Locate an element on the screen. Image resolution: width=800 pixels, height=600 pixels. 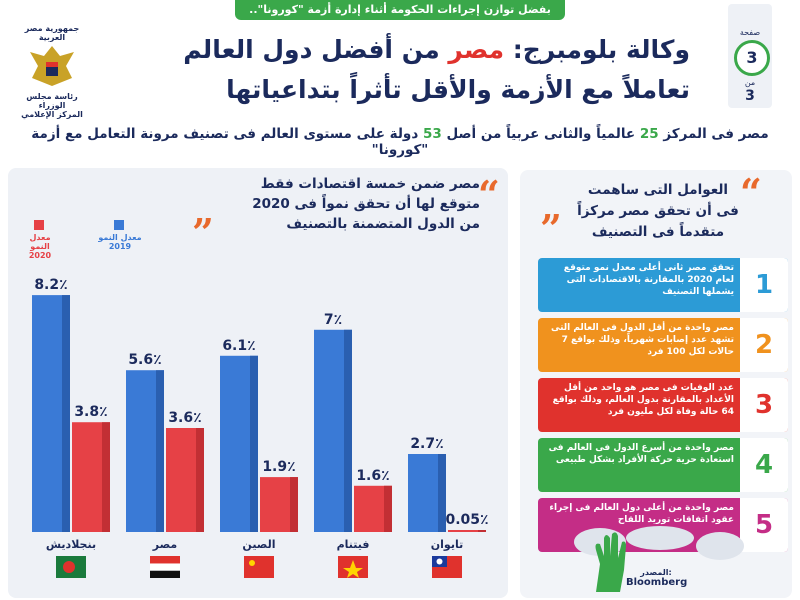
chart-header-line1: مصر ضمن خمسة اقتصادات فقط is located at coordinates (370, 184).